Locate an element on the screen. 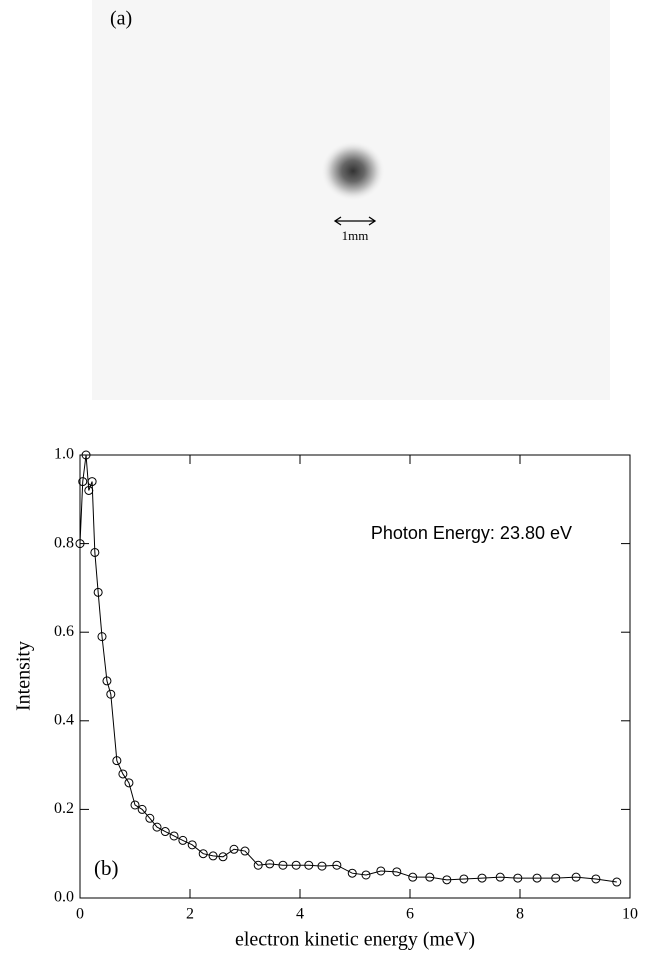 This screenshot has width=649, height=959. y-axis-label: Intensity is located at coordinates (24, 676).